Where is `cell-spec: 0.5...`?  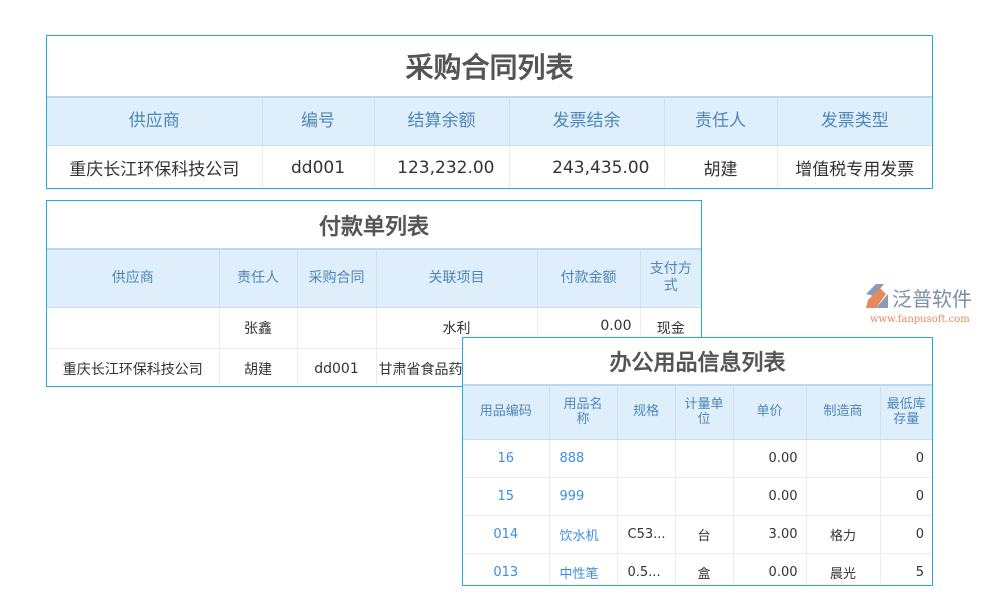
cell-spec: 0.5... is located at coordinates (646, 569).